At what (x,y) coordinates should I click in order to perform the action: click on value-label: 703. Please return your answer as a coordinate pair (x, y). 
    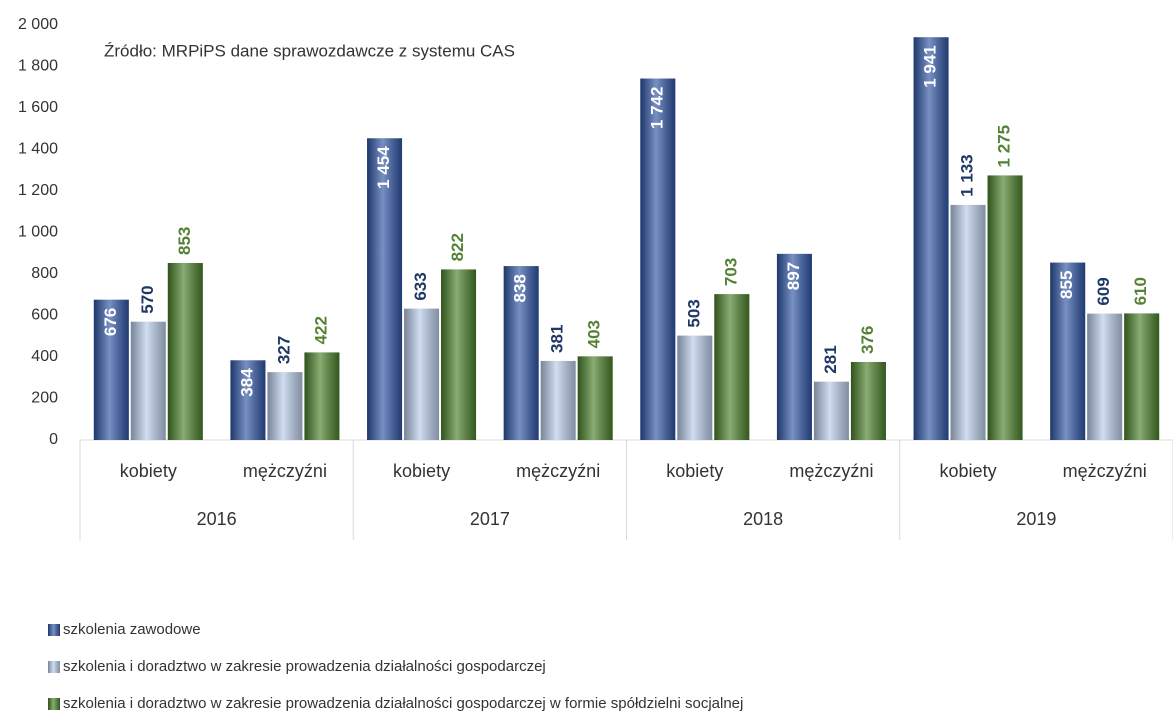
    Looking at the image, I should click on (730, 272).